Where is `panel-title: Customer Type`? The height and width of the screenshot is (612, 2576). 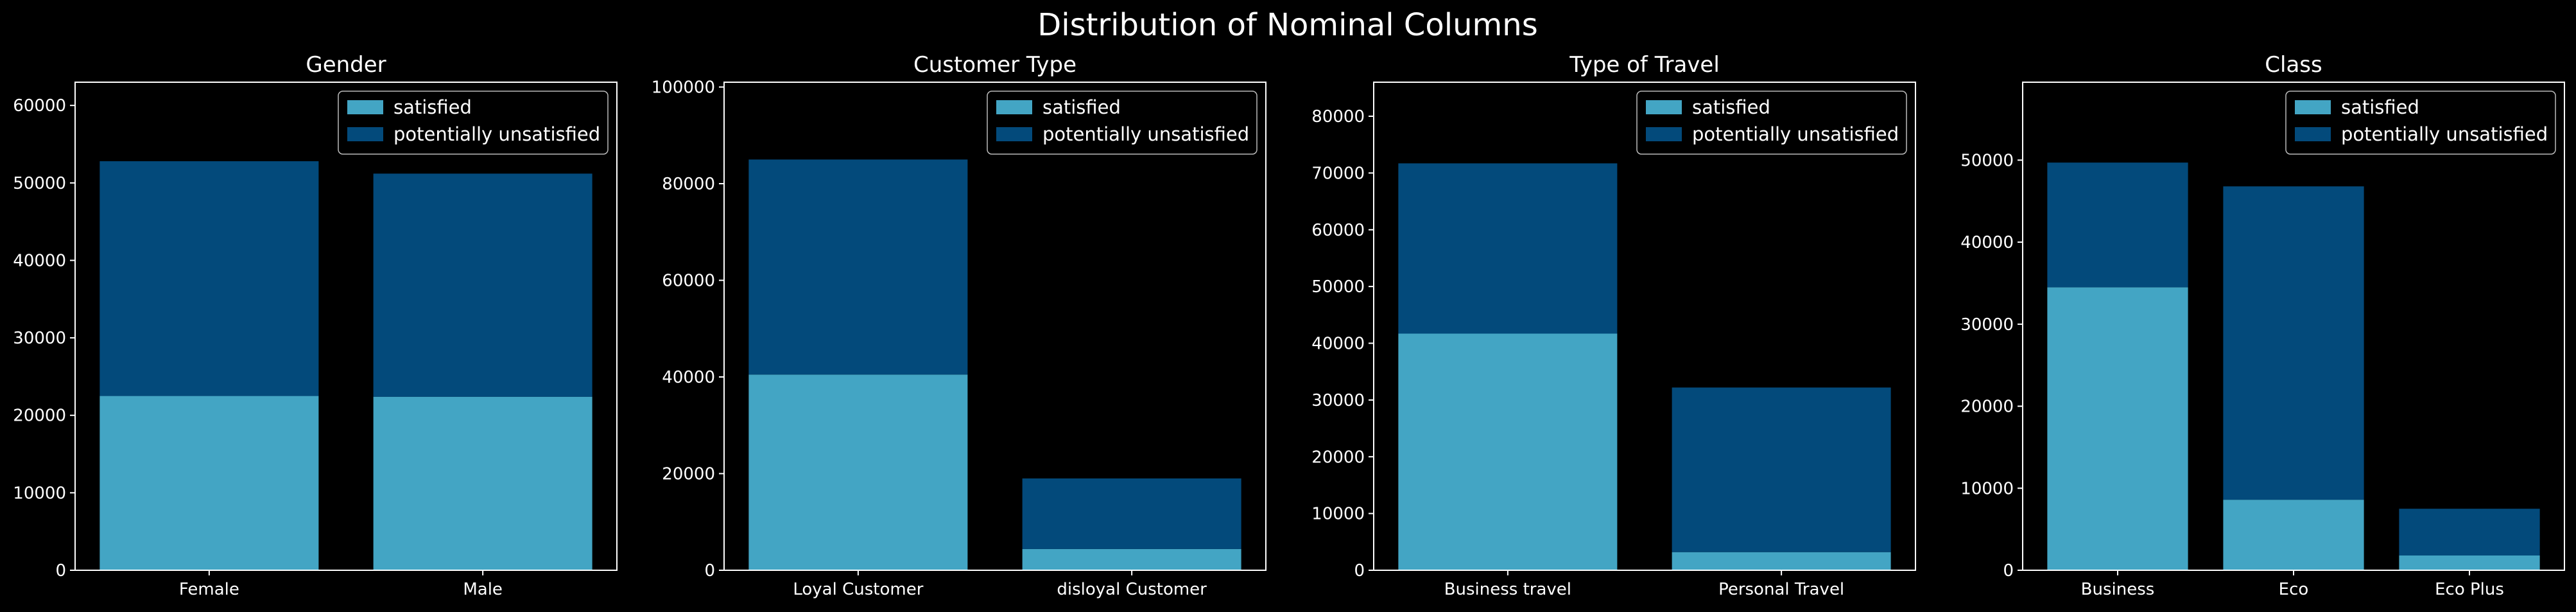
panel-title: Customer Type is located at coordinates (995, 65).